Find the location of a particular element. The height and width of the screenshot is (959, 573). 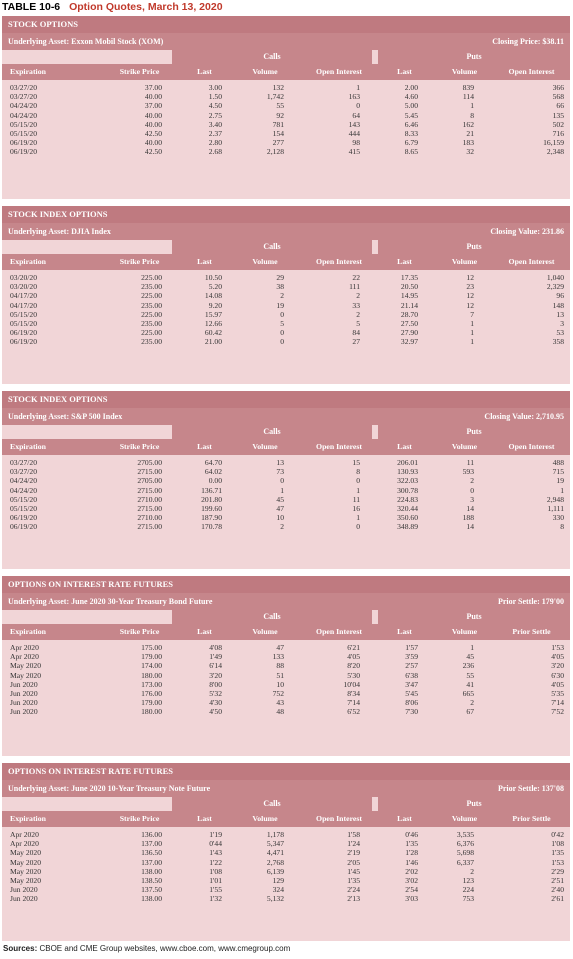

table-cell: 2'57 is located at coordinates (411, 666).